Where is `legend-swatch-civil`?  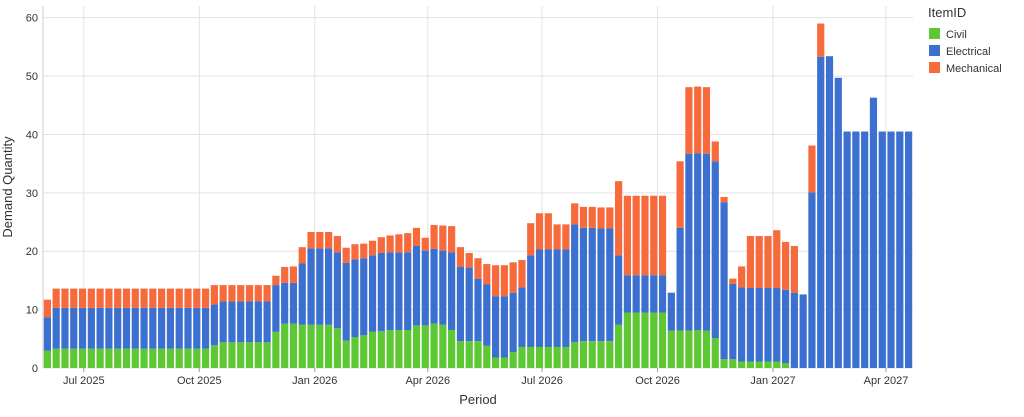 legend-swatch-civil is located at coordinates (934, 33).